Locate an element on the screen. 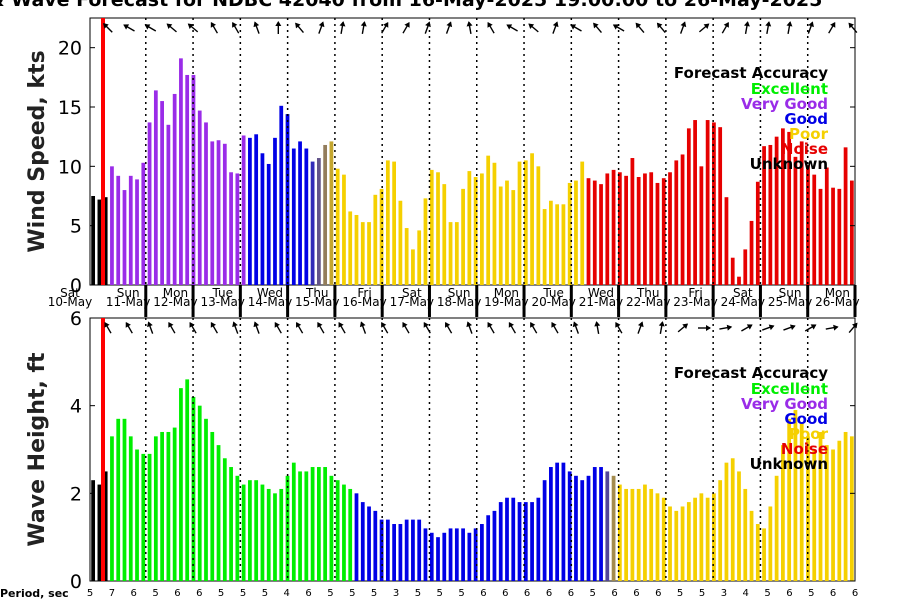 The height and width of the screenshot is (604, 900). day-label: Mon is located at coordinates (506, 293).